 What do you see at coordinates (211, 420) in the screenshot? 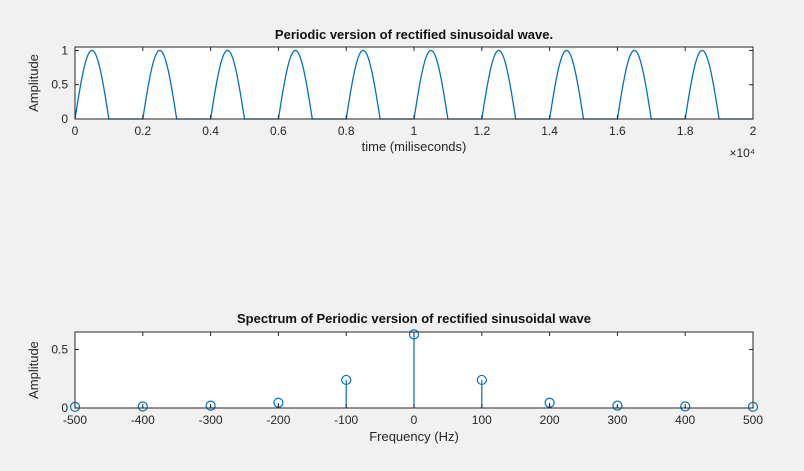
I see `x-tick-label: -300` at bounding box center [211, 420].